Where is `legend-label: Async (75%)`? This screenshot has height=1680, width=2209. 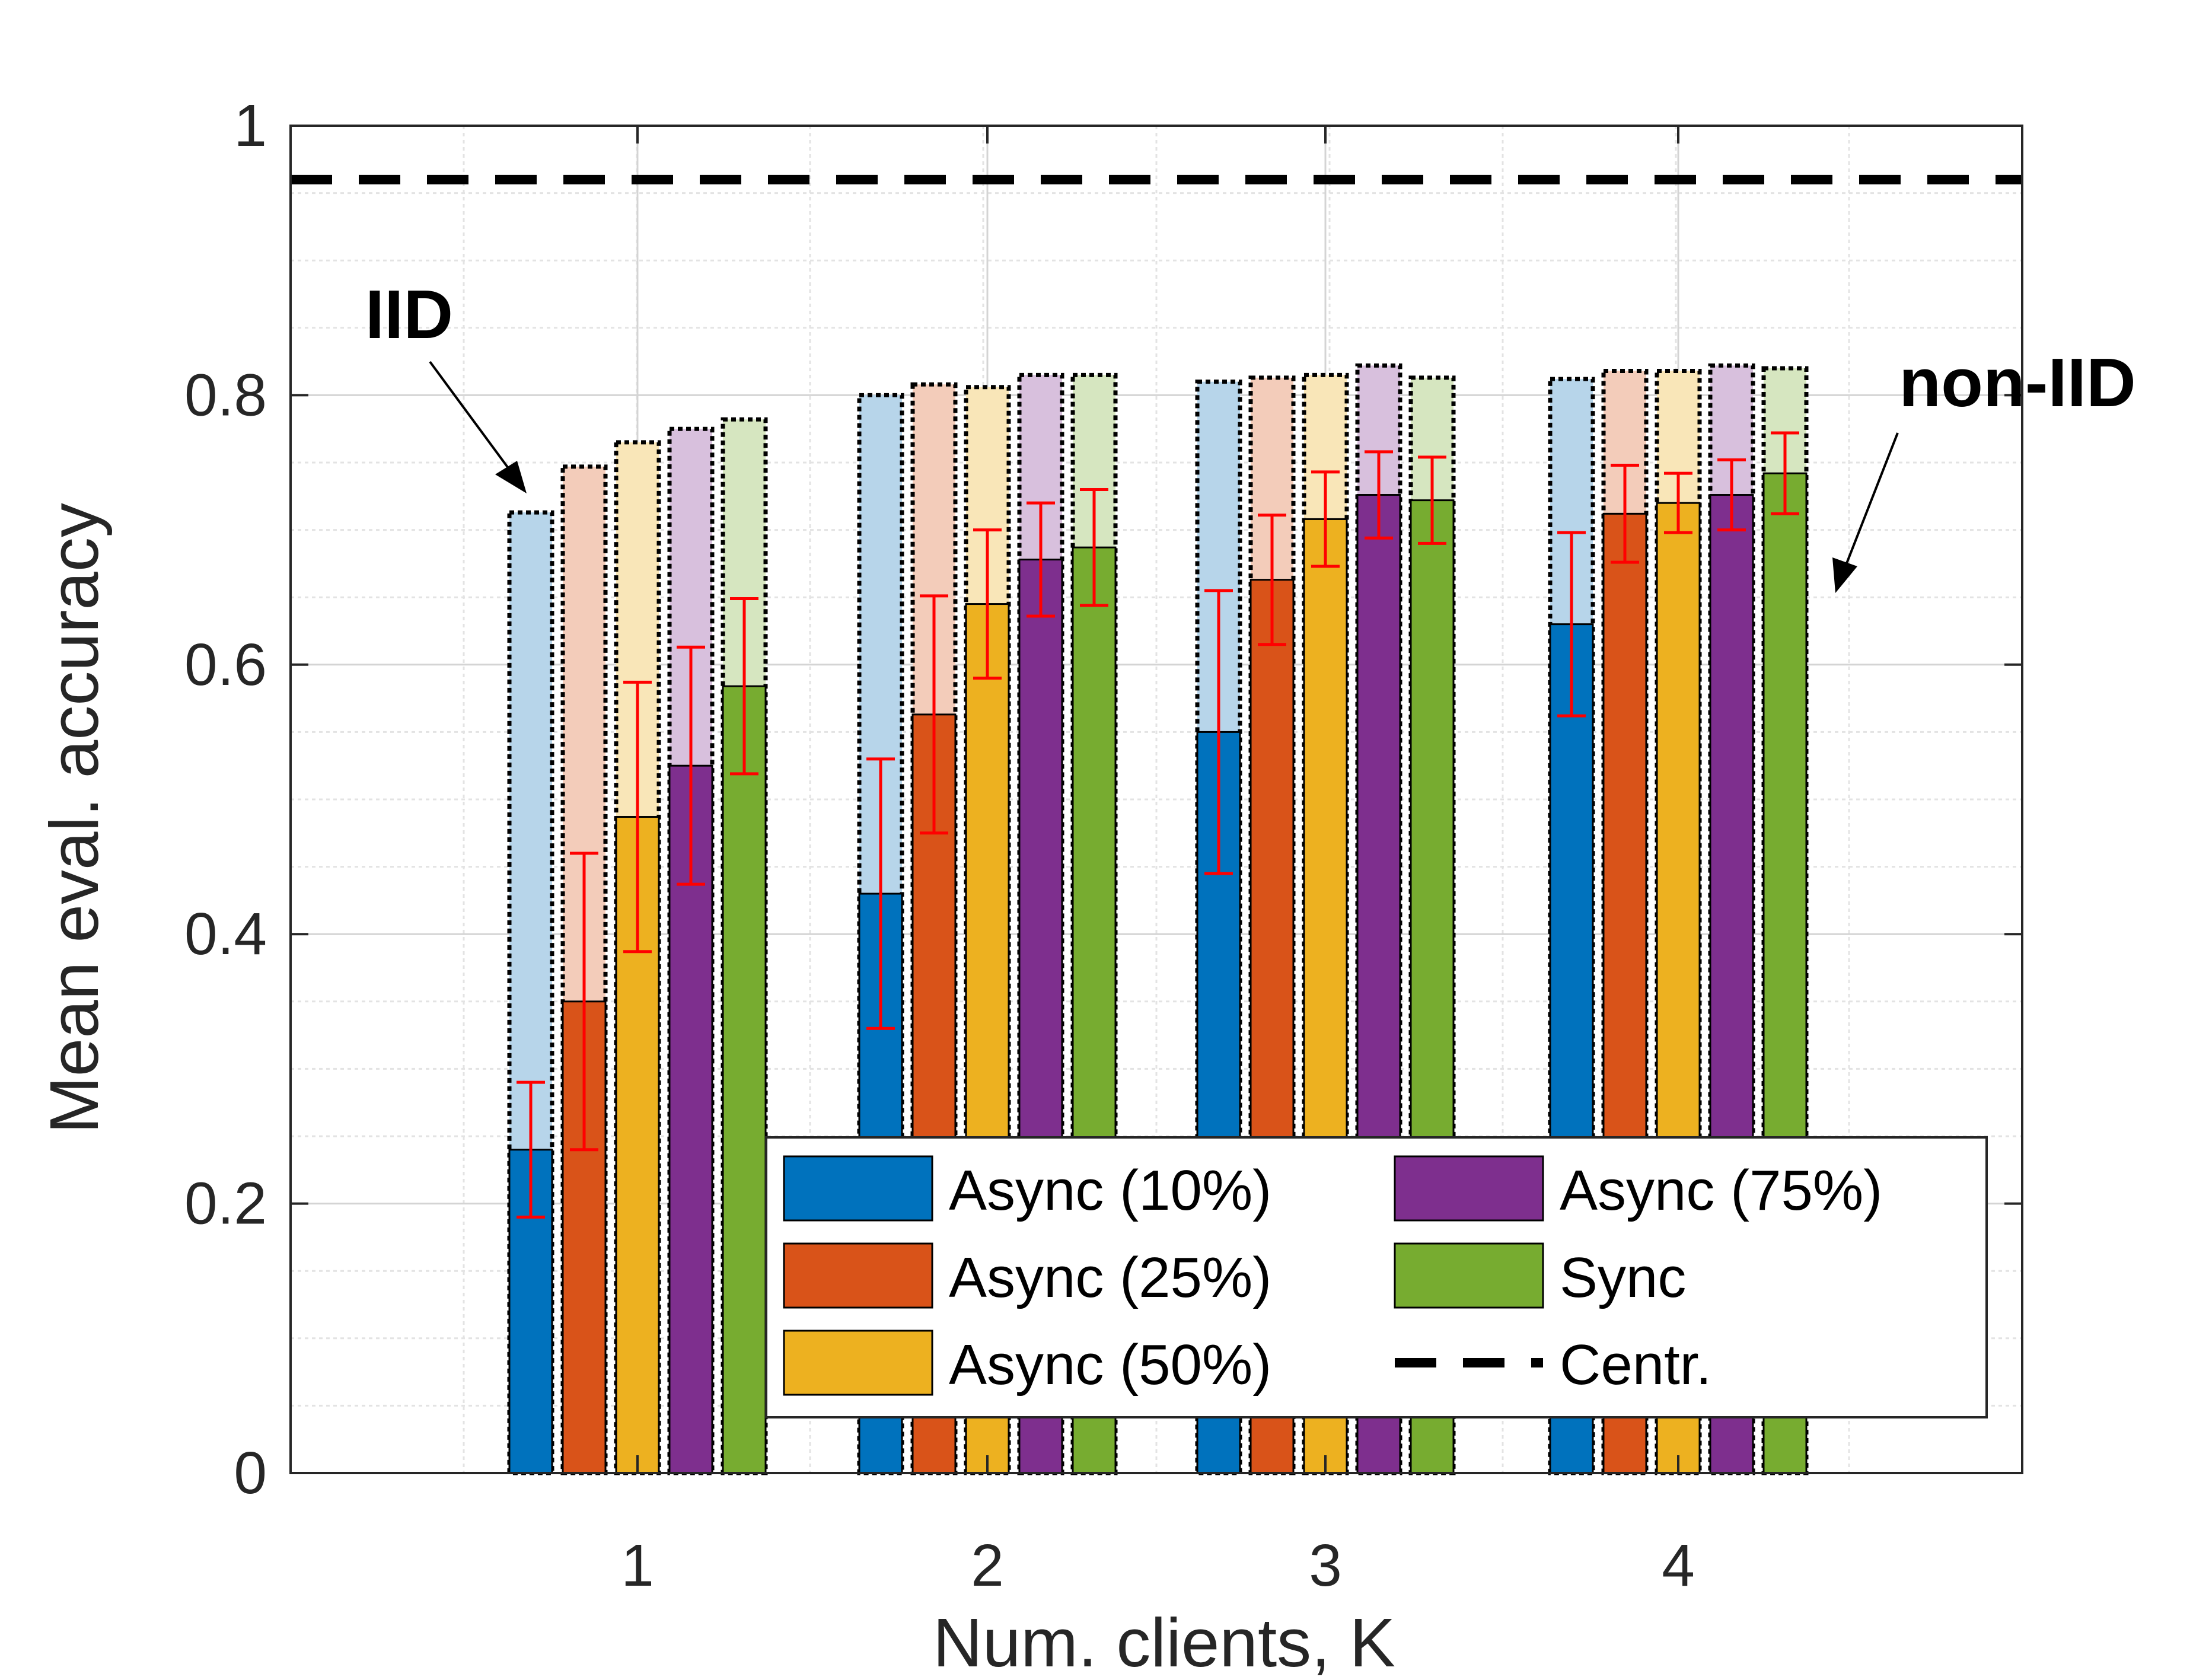 legend-label: Async (75%) is located at coordinates (1721, 1190).